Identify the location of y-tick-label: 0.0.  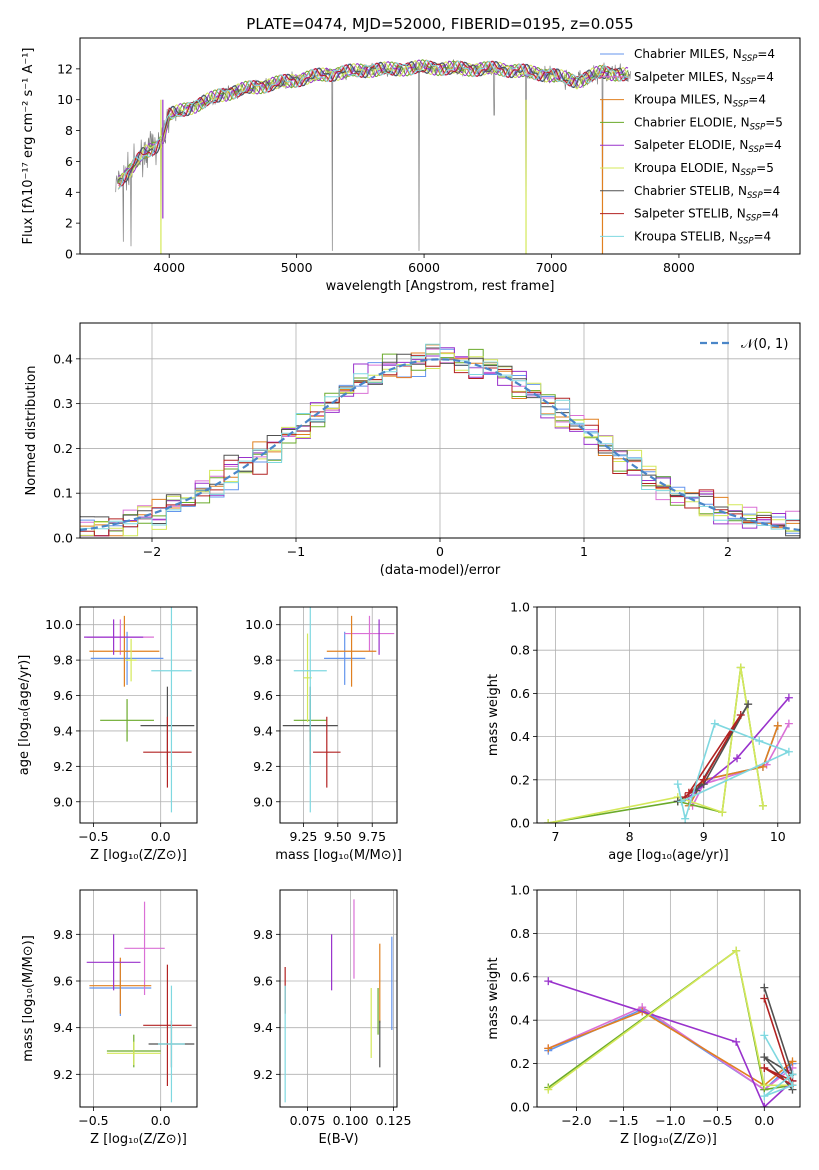
(520, 823).